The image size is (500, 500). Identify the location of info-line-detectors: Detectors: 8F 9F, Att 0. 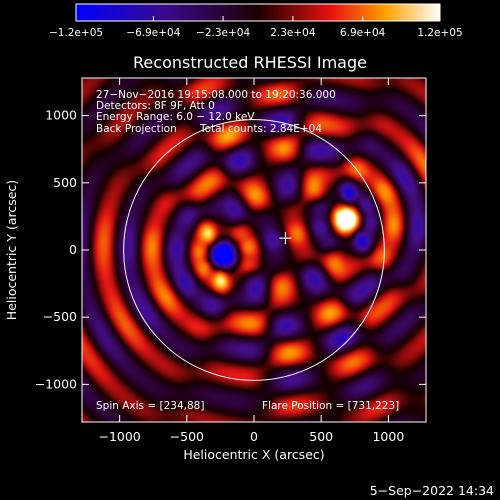
(155, 106).